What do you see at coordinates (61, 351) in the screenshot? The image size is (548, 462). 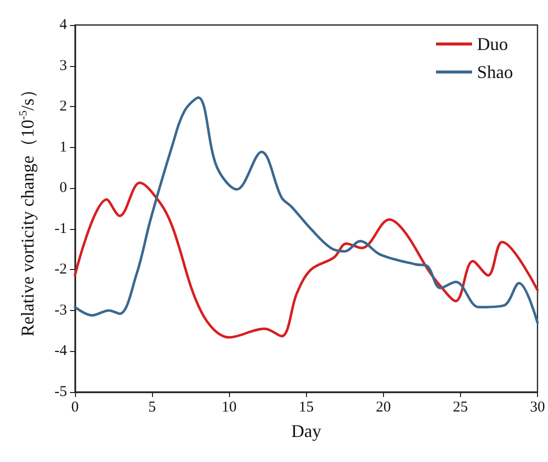 I see `y-tick-label: -4` at bounding box center [61, 351].